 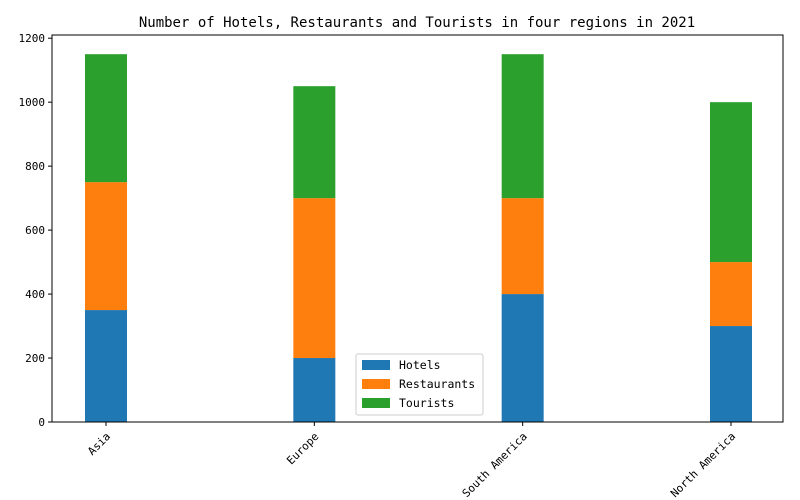 I want to click on legend-swatch-tourists, so click(x=376, y=403).